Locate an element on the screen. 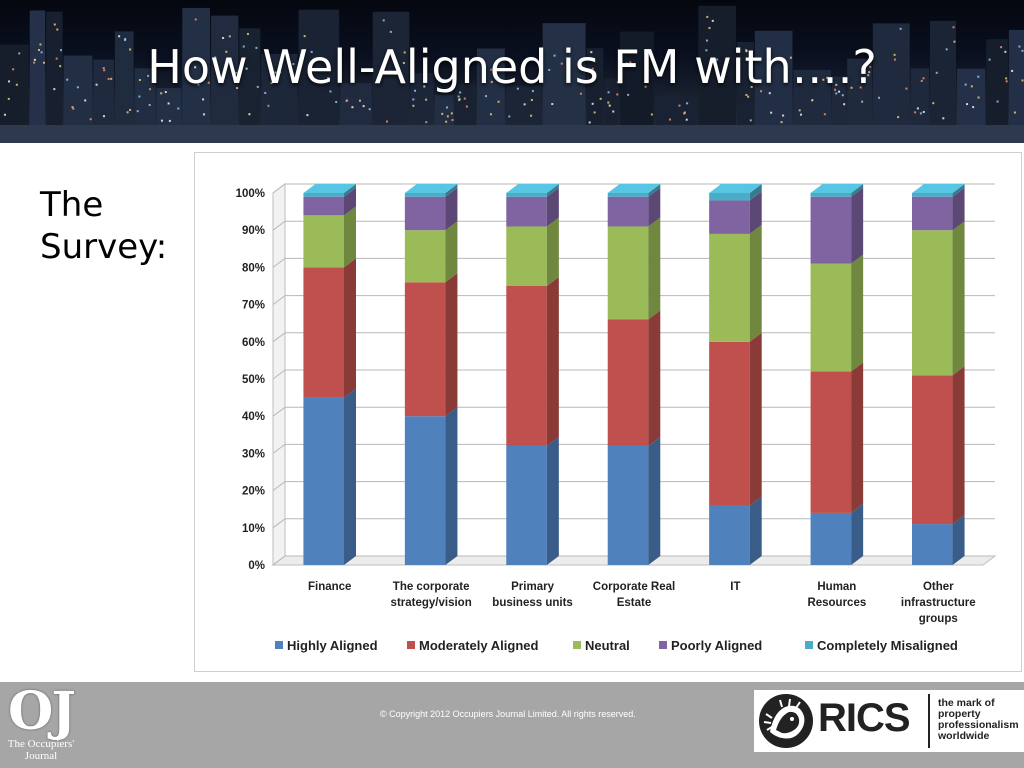  y-tick-label: 40% is located at coordinates (253, 417).